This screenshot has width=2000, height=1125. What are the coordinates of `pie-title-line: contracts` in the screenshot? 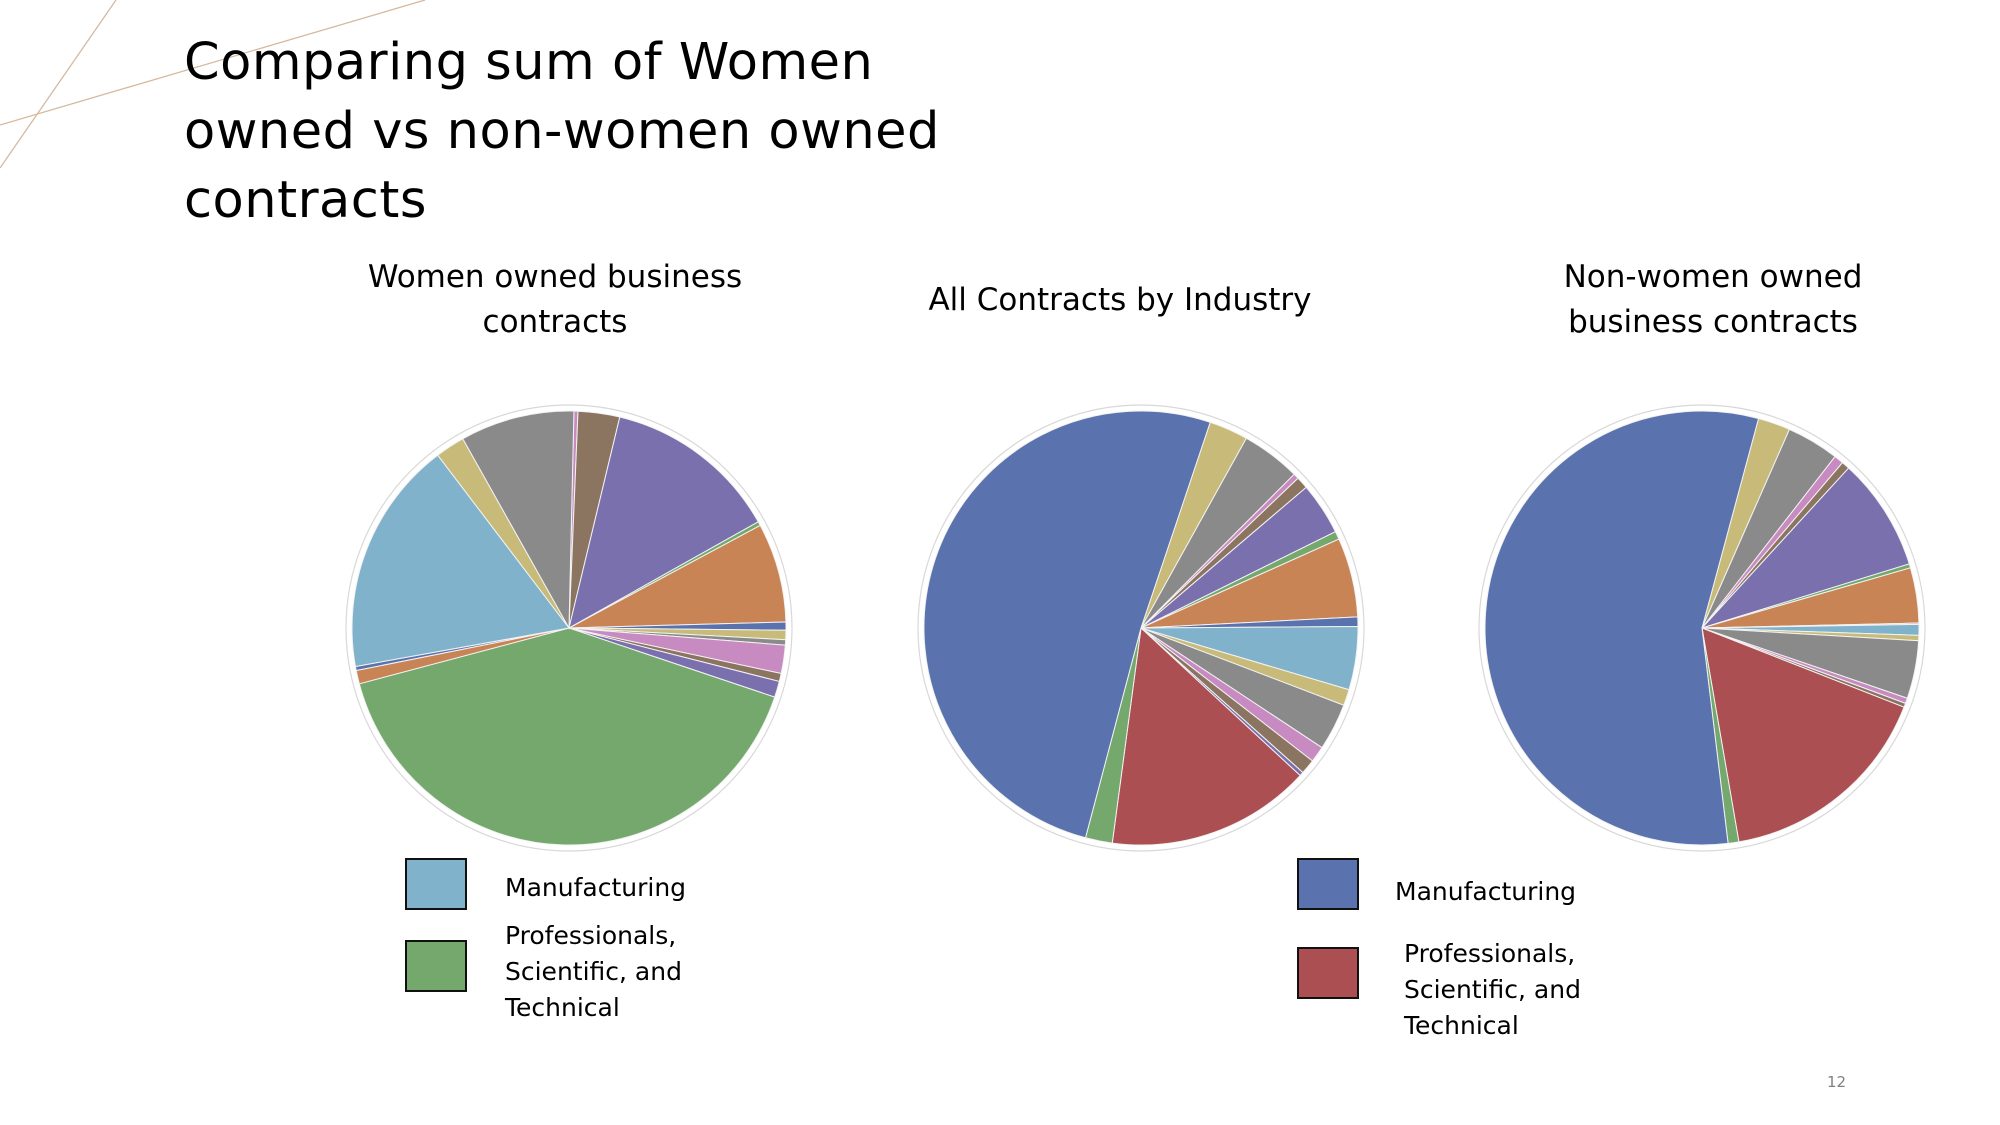 It's located at (555, 322).